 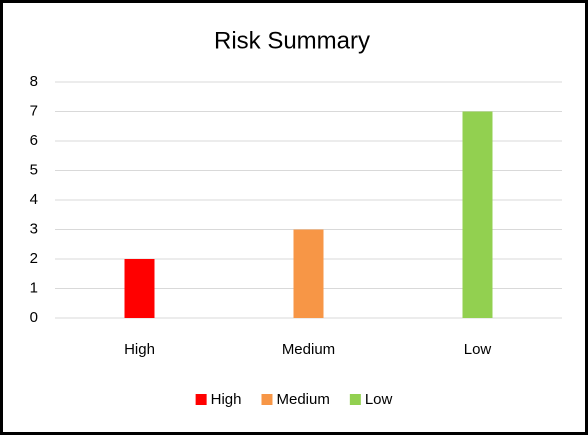 What do you see at coordinates (226, 399) in the screenshot?
I see `legend-label: High` at bounding box center [226, 399].